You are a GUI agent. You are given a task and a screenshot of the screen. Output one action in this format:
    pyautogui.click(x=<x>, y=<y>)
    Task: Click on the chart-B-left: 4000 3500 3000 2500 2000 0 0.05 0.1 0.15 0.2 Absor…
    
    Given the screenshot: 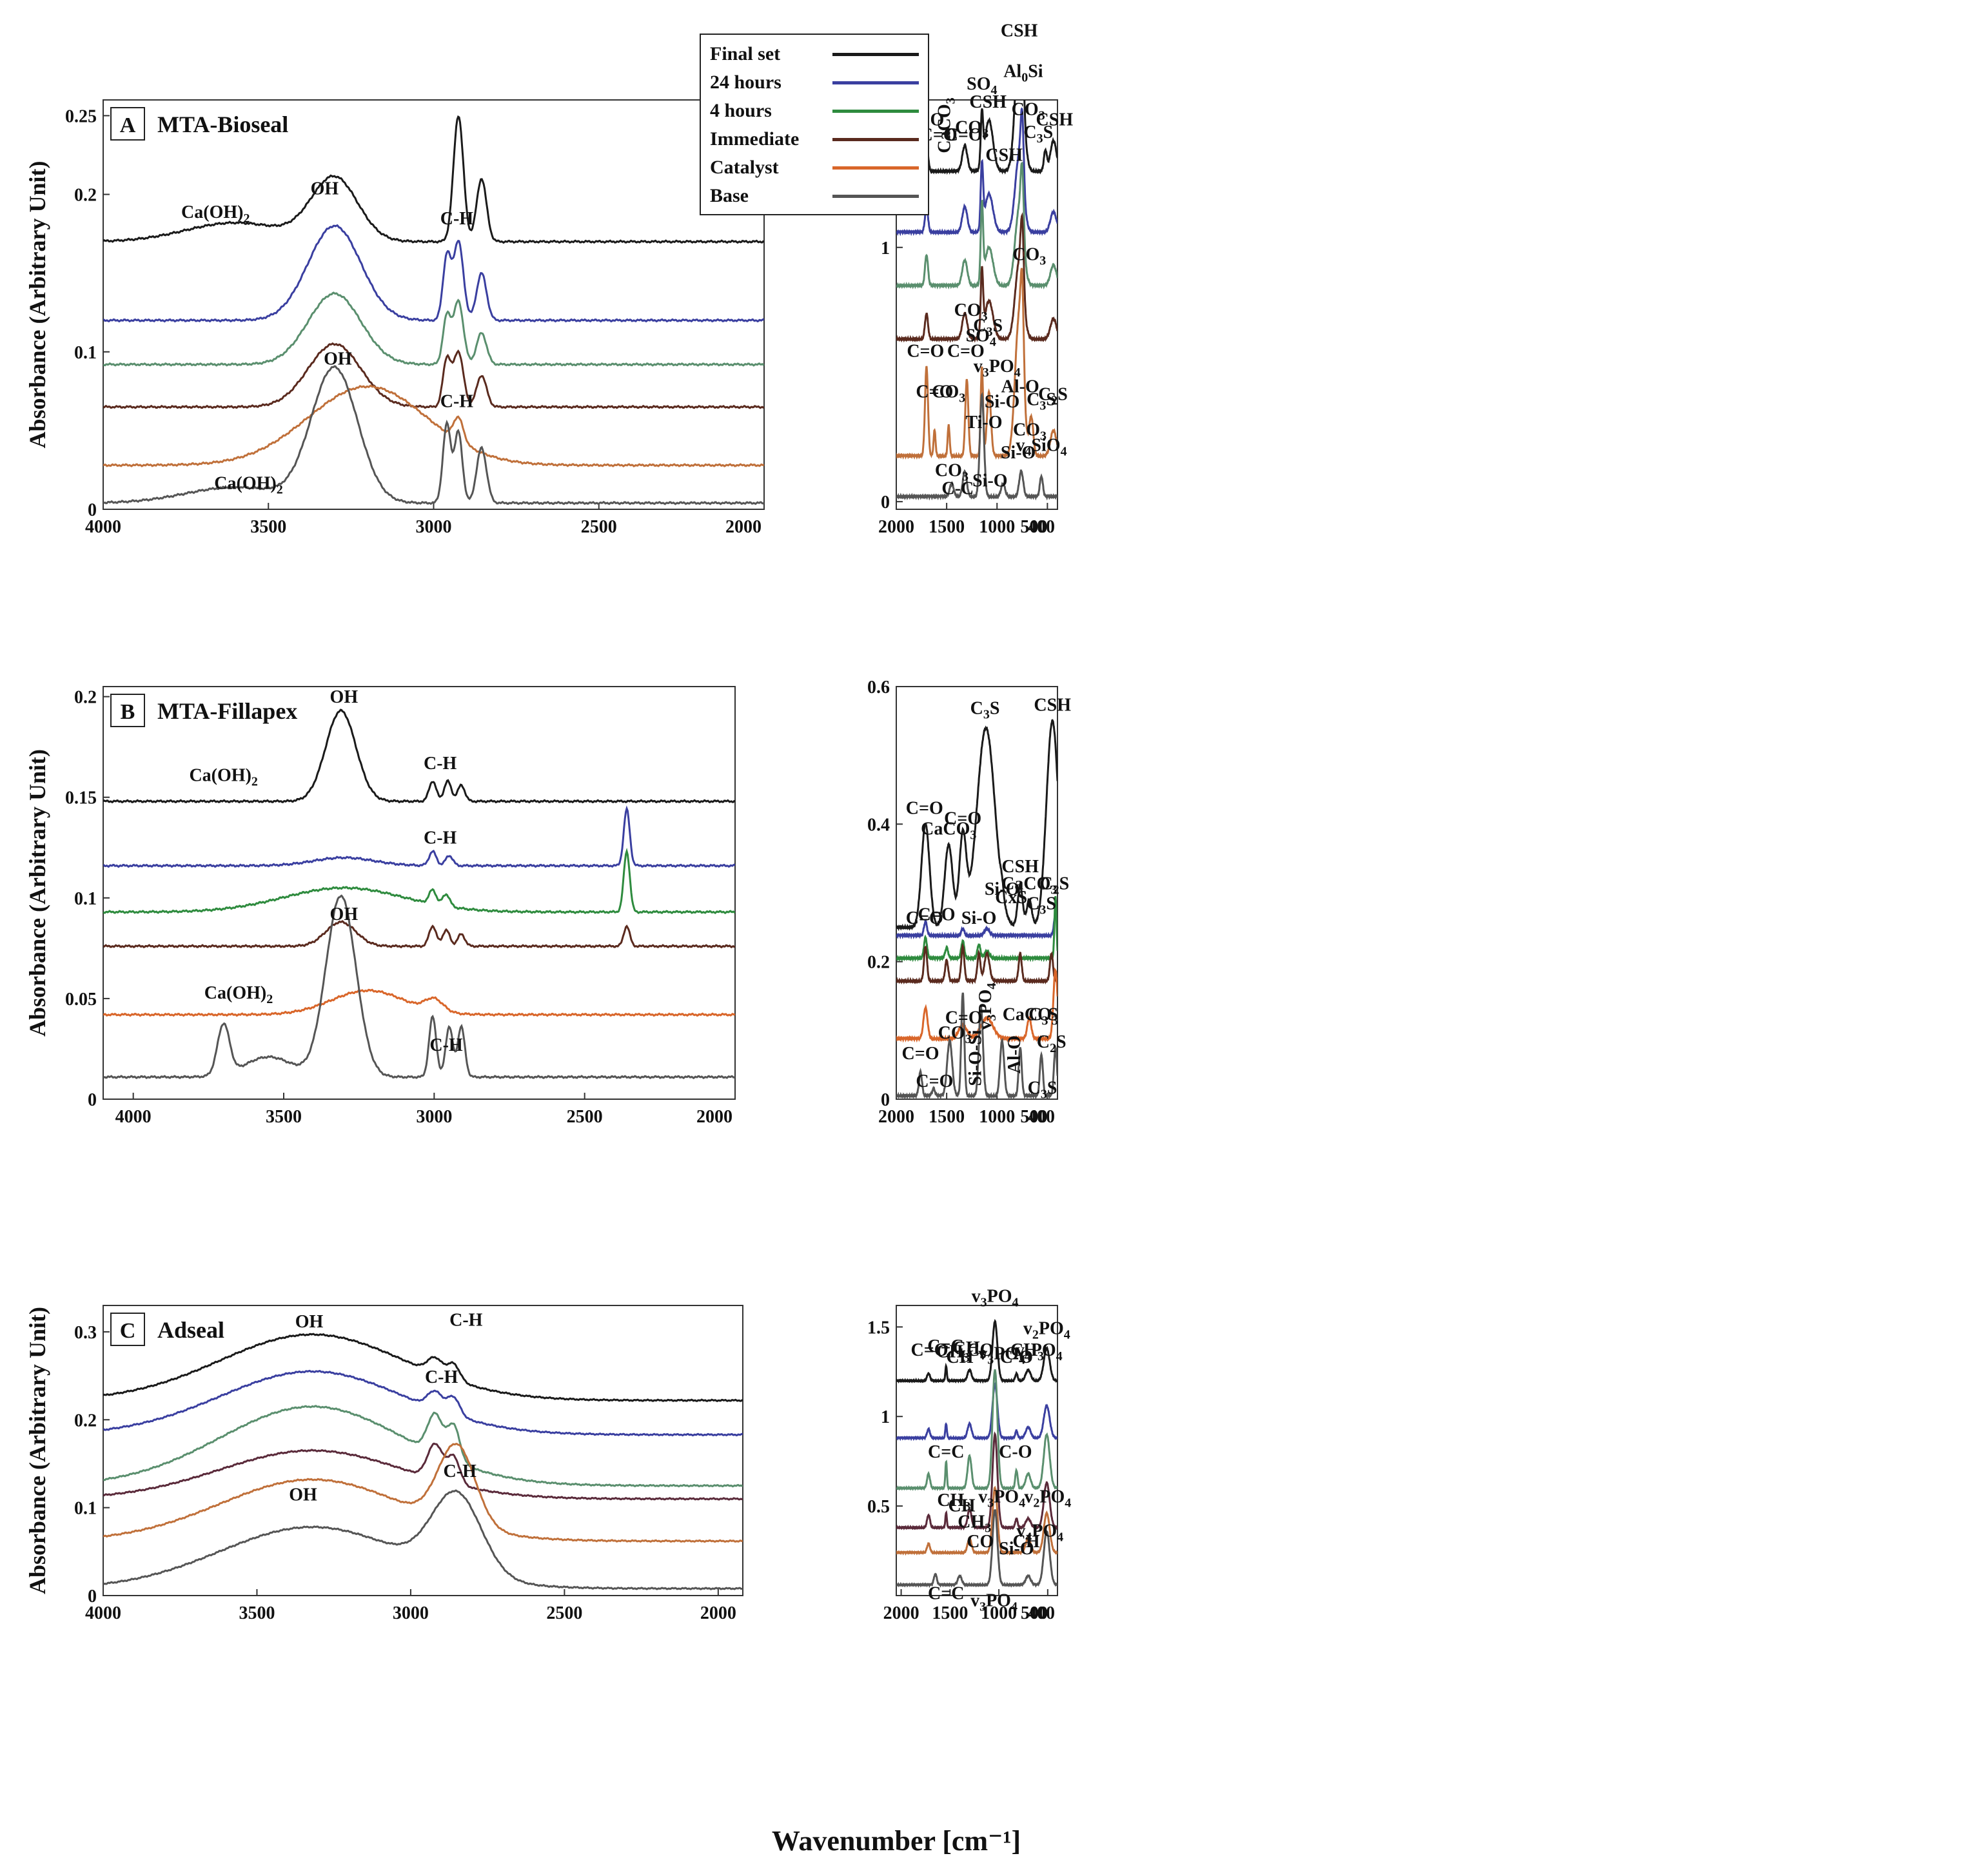 What is the action you would take?
    pyautogui.click(x=380, y=906)
    